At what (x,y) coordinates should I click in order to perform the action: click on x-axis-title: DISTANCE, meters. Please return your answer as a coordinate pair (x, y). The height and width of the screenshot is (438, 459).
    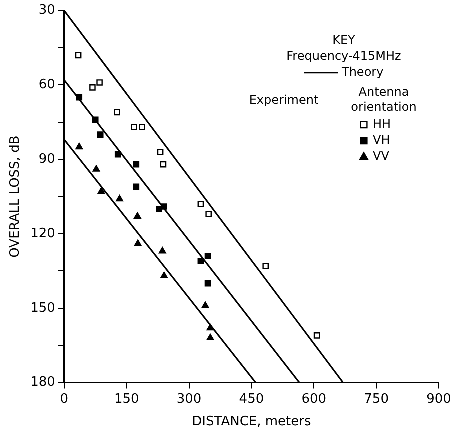
    Looking at the image, I should click on (252, 422).